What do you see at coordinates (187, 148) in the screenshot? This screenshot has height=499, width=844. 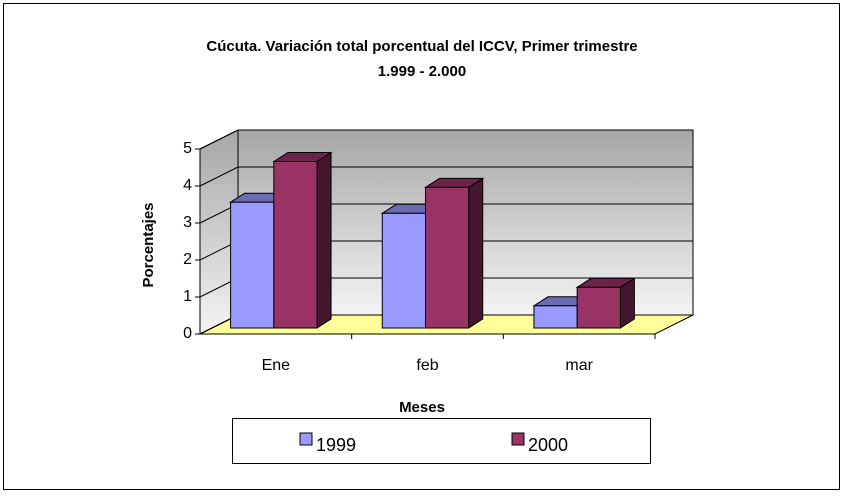 I see `y-tick-label: 5` at bounding box center [187, 148].